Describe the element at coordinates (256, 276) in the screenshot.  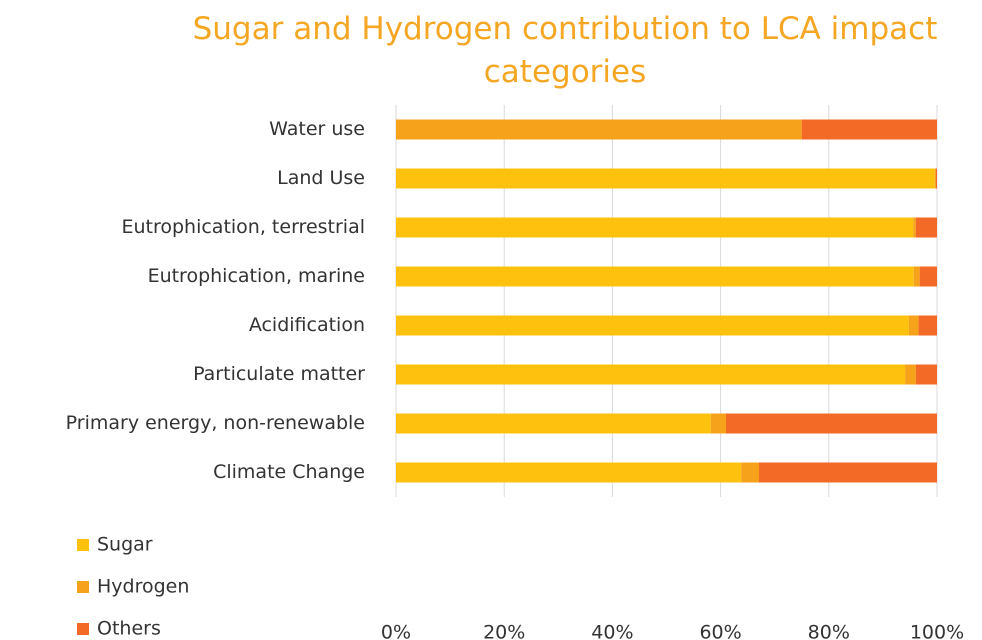
I see `y-tick-label: Eutrophication, marine` at that location.